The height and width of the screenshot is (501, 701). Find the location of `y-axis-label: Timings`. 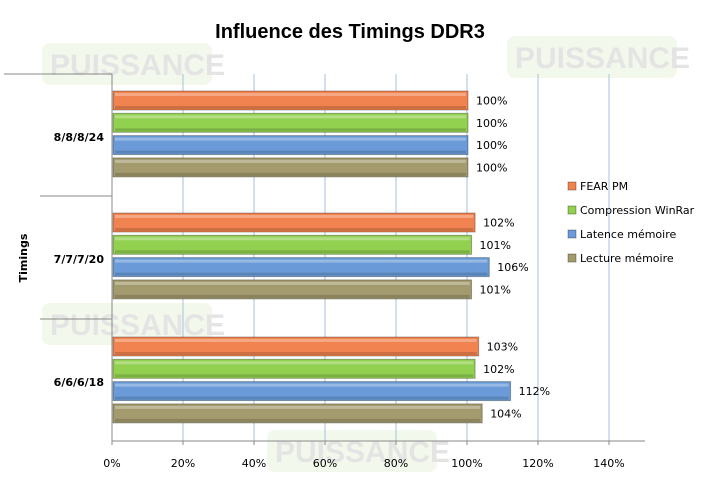

y-axis-label: Timings is located at coordinates (23, 257).